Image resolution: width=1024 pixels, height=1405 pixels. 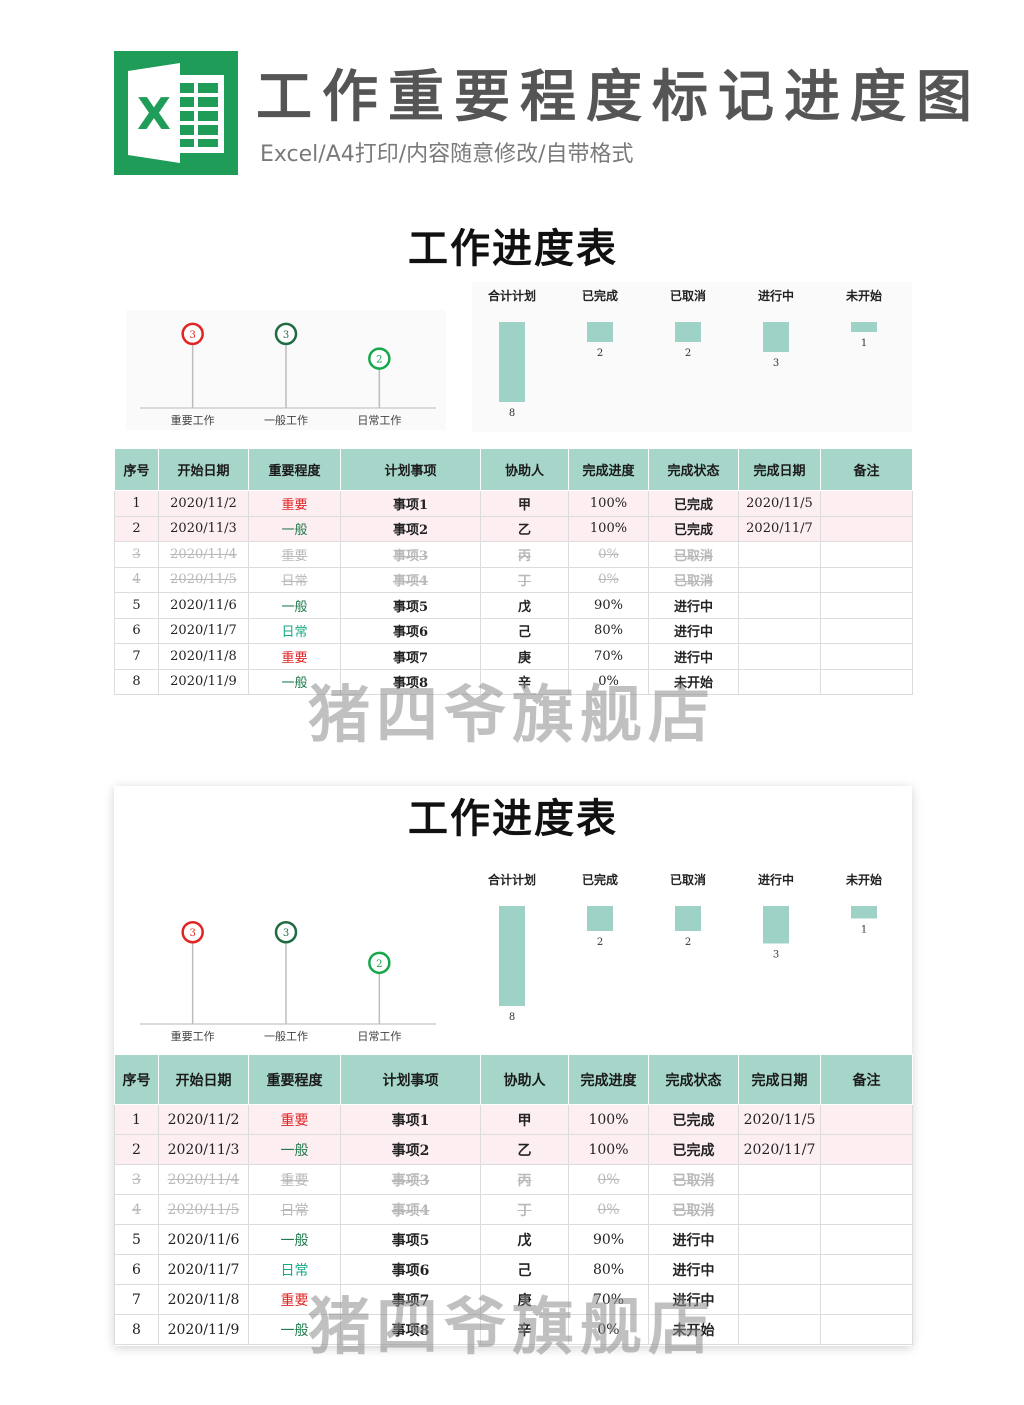 I want to click on column-header: 开始日期, so click(x=203, y=469).